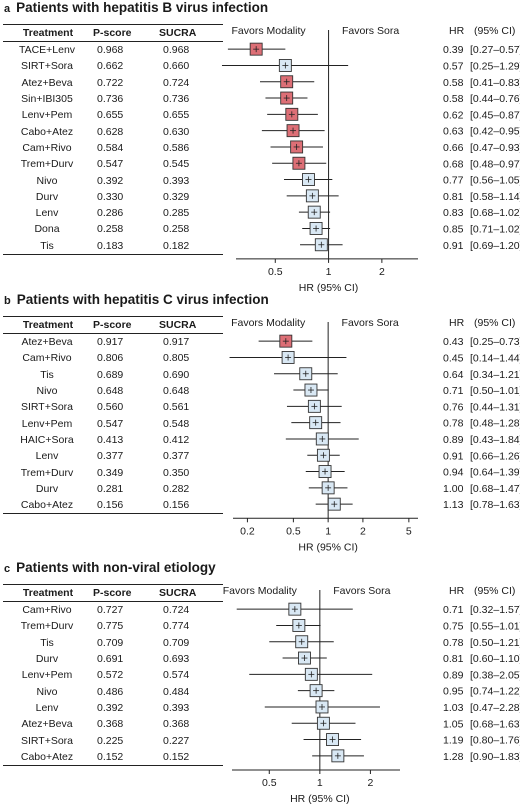  Describe the element at coordinates (453, 229) in the screenshot. I see `hr-value: 0.85` at that location.